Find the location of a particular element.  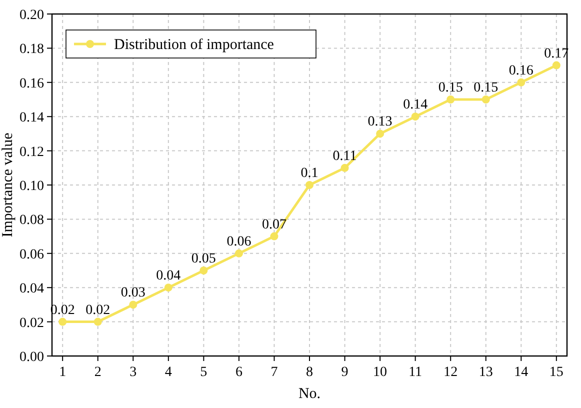

x-tick-label: 12 is located at coordinates (451, 372).